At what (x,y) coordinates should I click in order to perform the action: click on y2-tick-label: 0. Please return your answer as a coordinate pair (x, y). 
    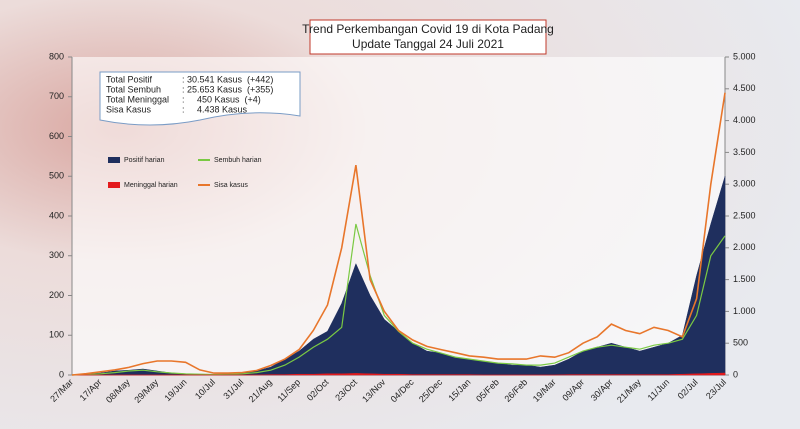
    Looking at the image, I should click on (735, 374).